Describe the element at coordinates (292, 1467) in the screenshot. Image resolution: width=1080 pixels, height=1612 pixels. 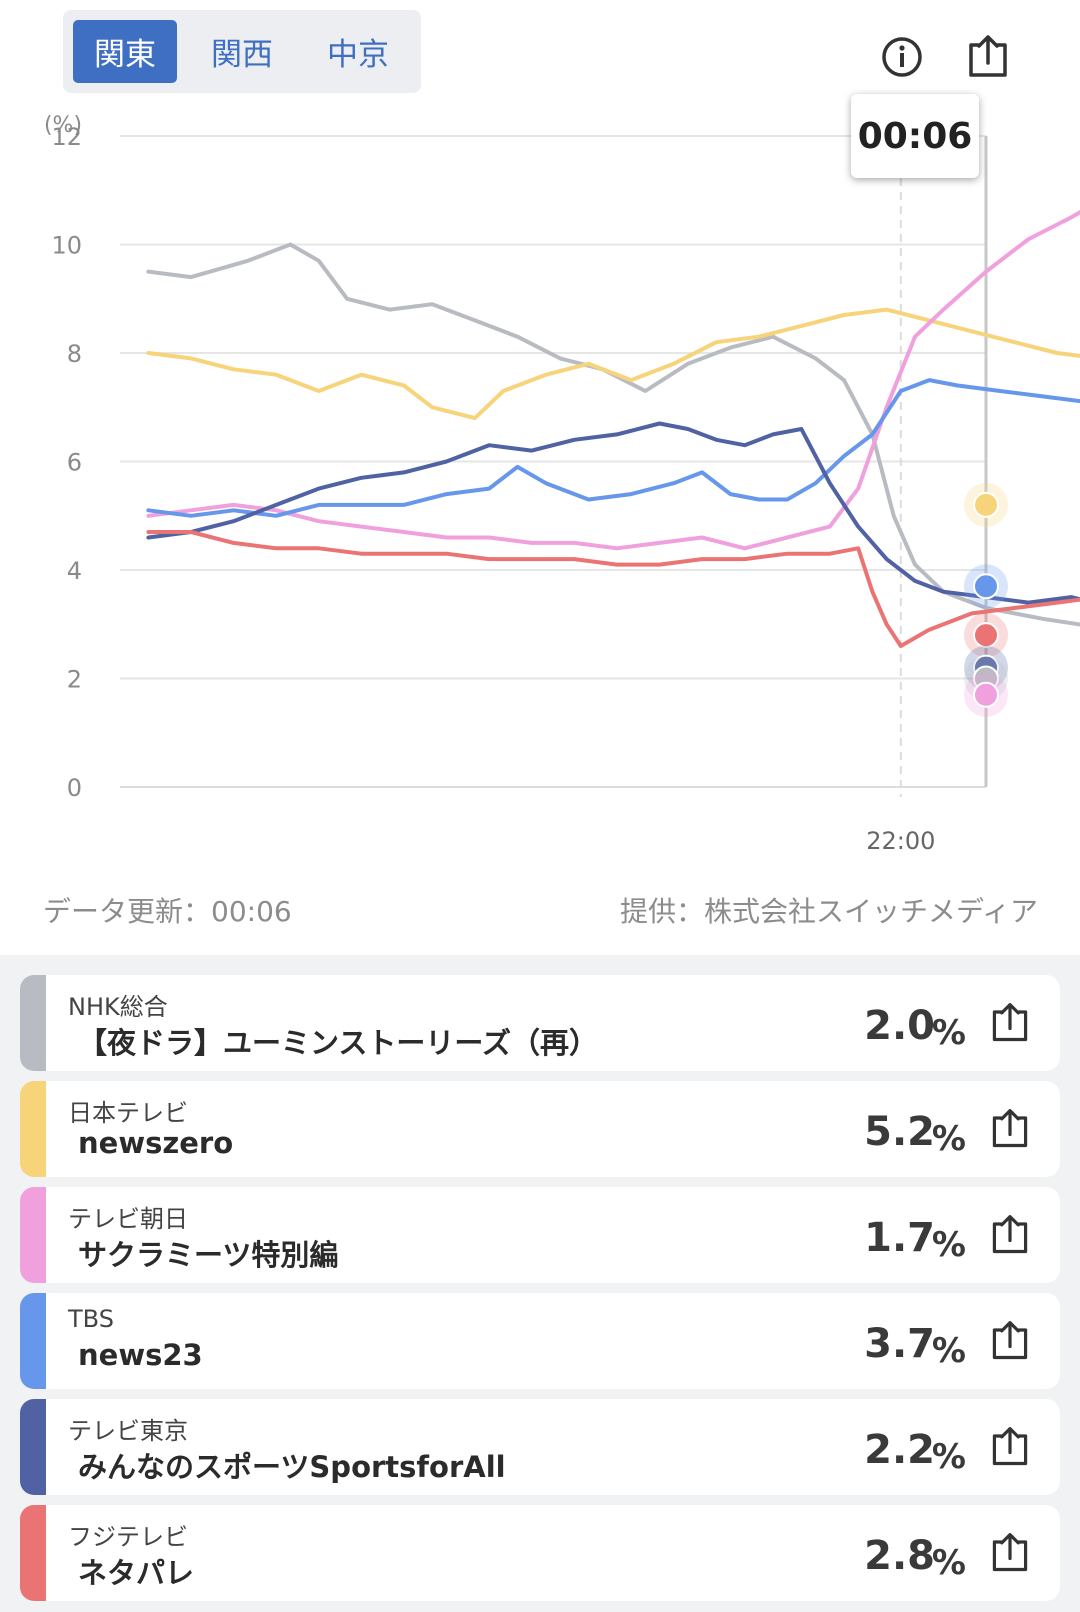
I see `program-title: みんなのスポーツSportsforAll` at that location.